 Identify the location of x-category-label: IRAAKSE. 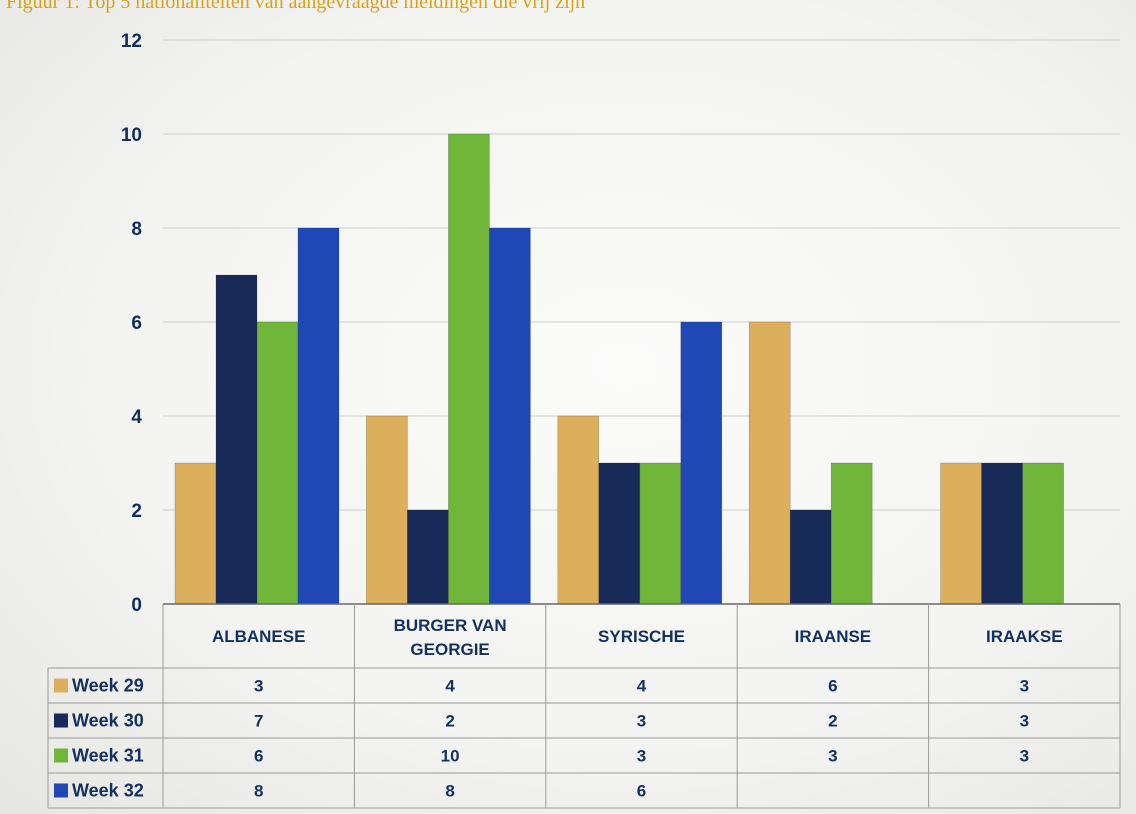
(1024, 636).